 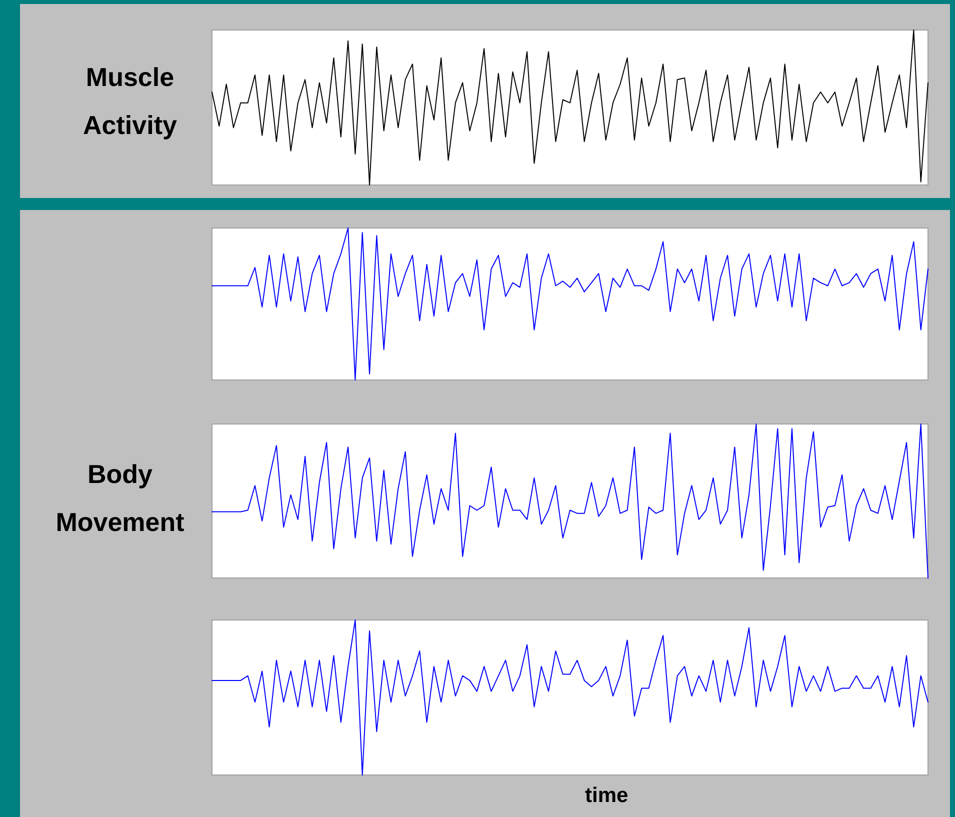 I want to click on y-axis-title: Muscle Activity, so click(x=130, y=101).